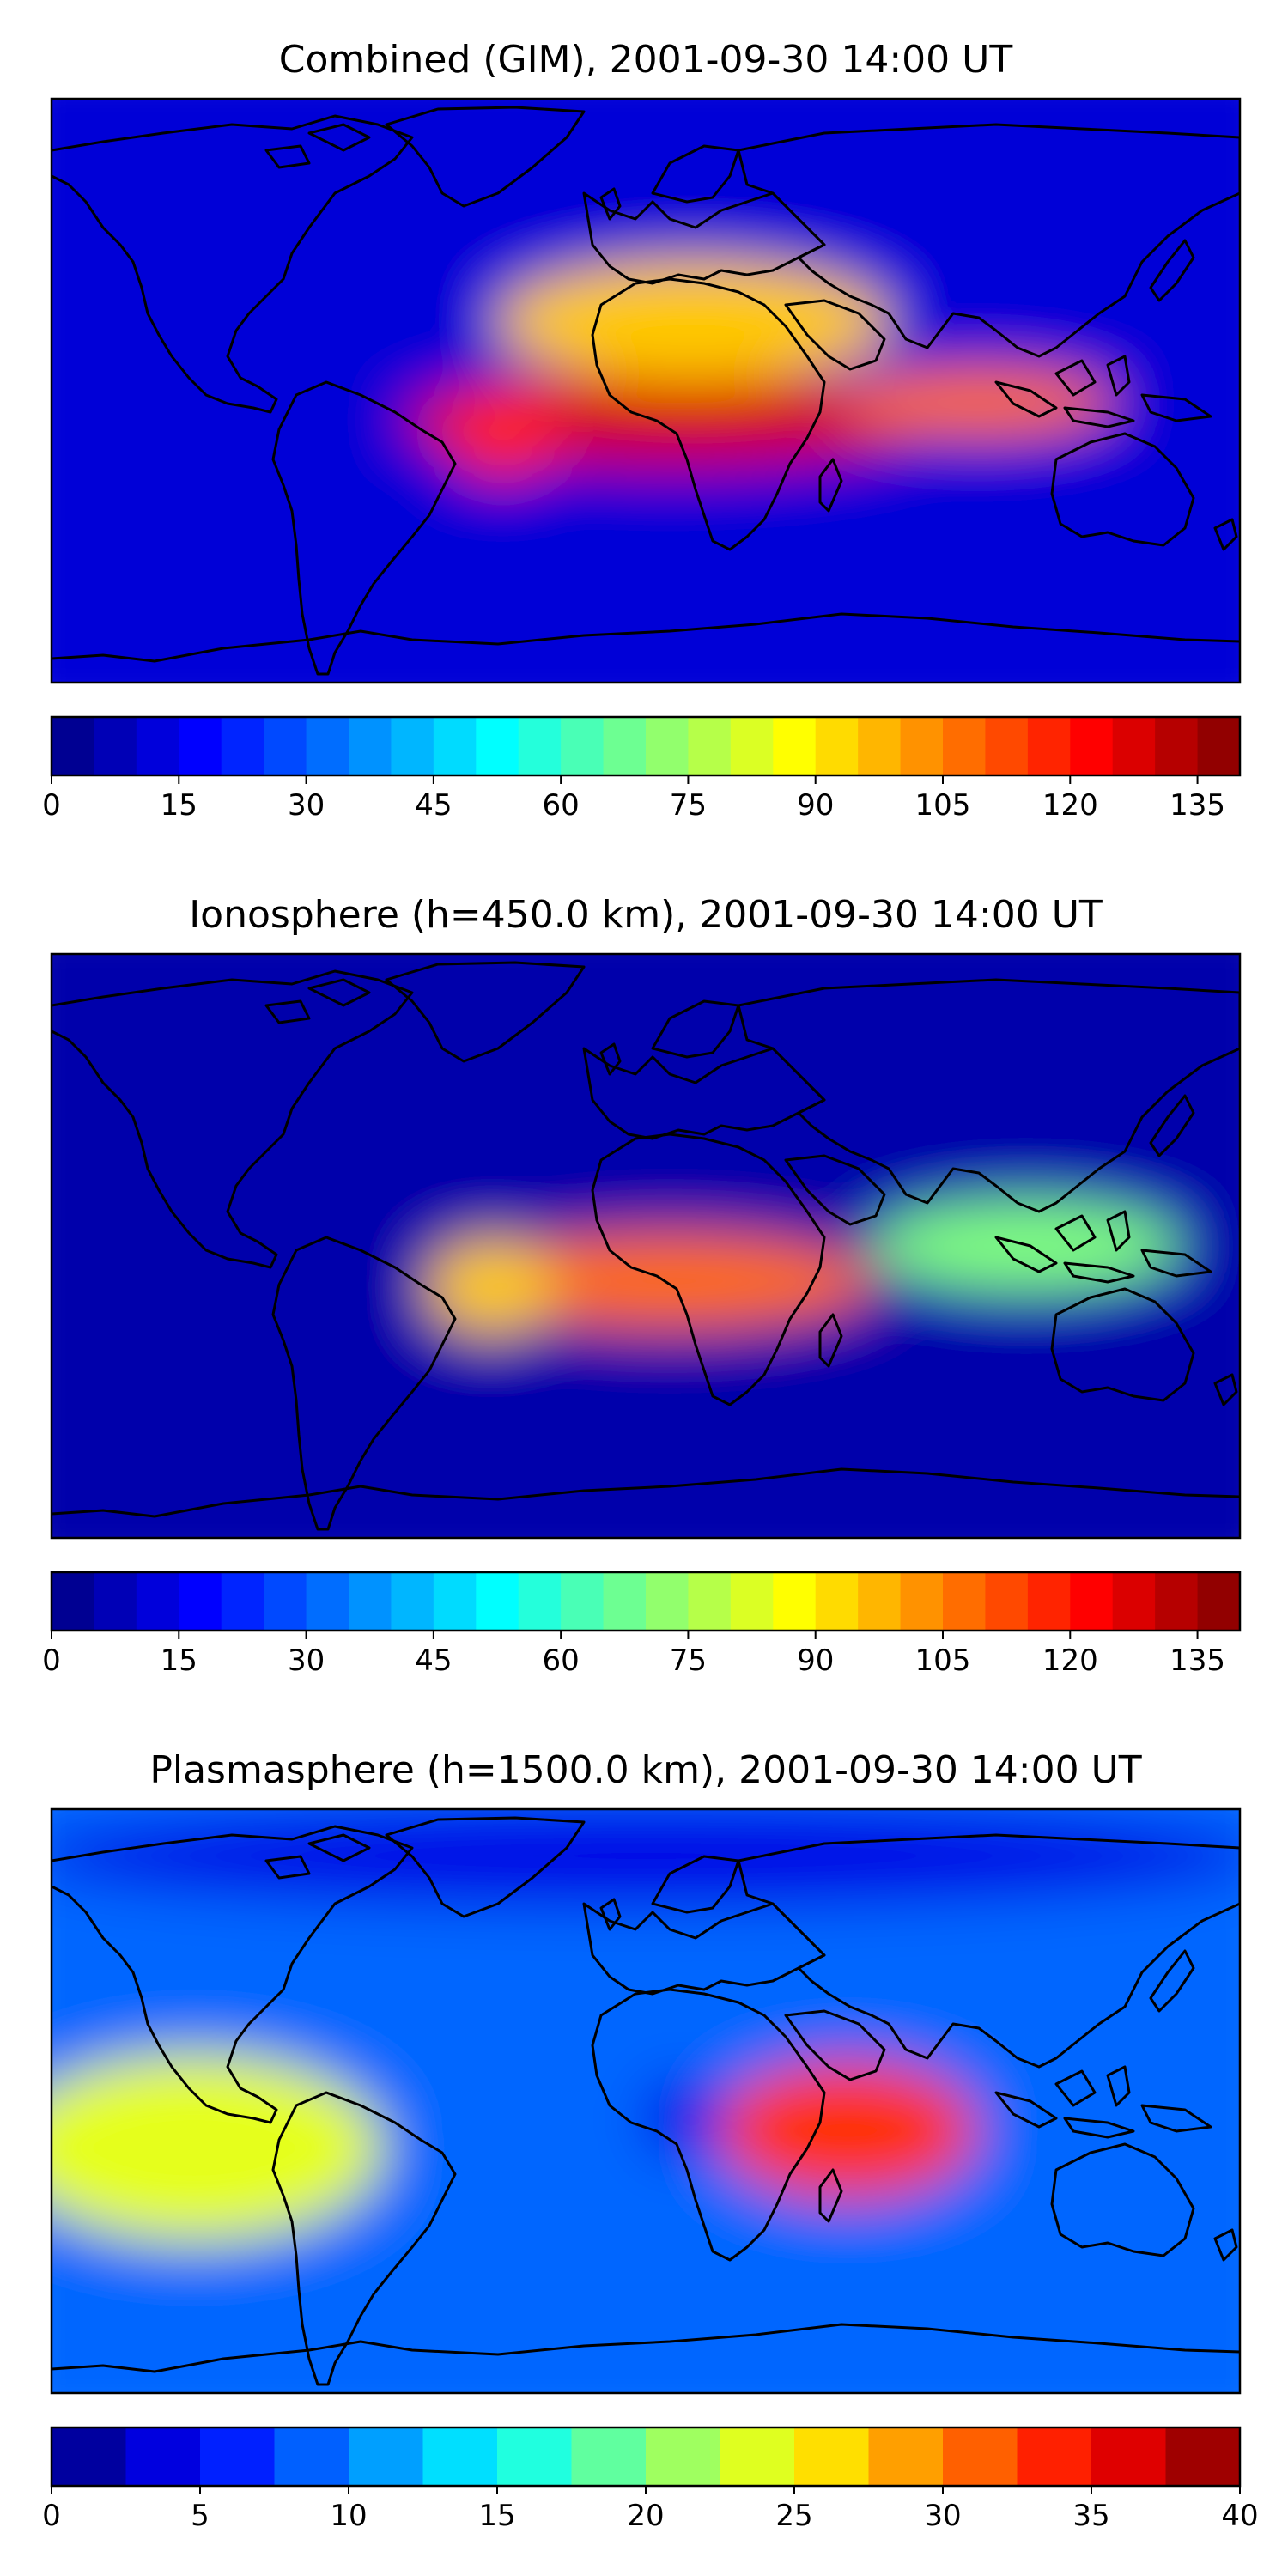 This screenshot has height=2576, width=1288. I want to click on atlantic-africa-peak, so click(669, 1280).